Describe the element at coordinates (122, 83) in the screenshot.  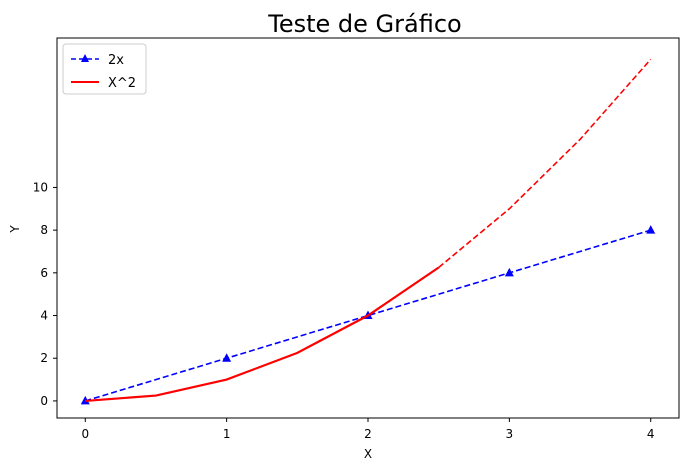
I see `legend-label-x-squared: X^2` at that location.